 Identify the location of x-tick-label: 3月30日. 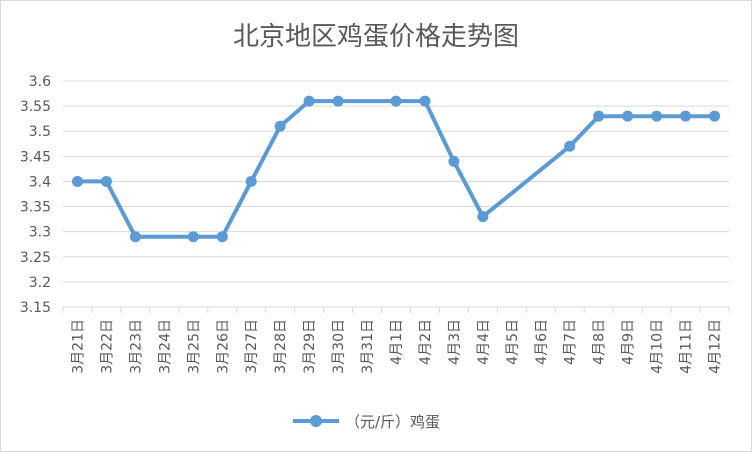
(339, 346).